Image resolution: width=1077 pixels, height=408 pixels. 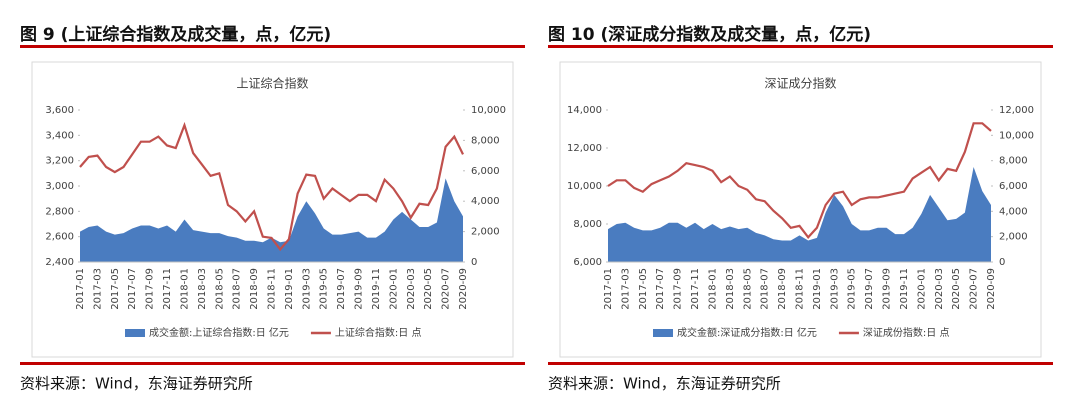 What do you see at coordinates (59, 161) in the screenshot?
I see `y-tick-label: 3,200` at bounding box center [59, 161].